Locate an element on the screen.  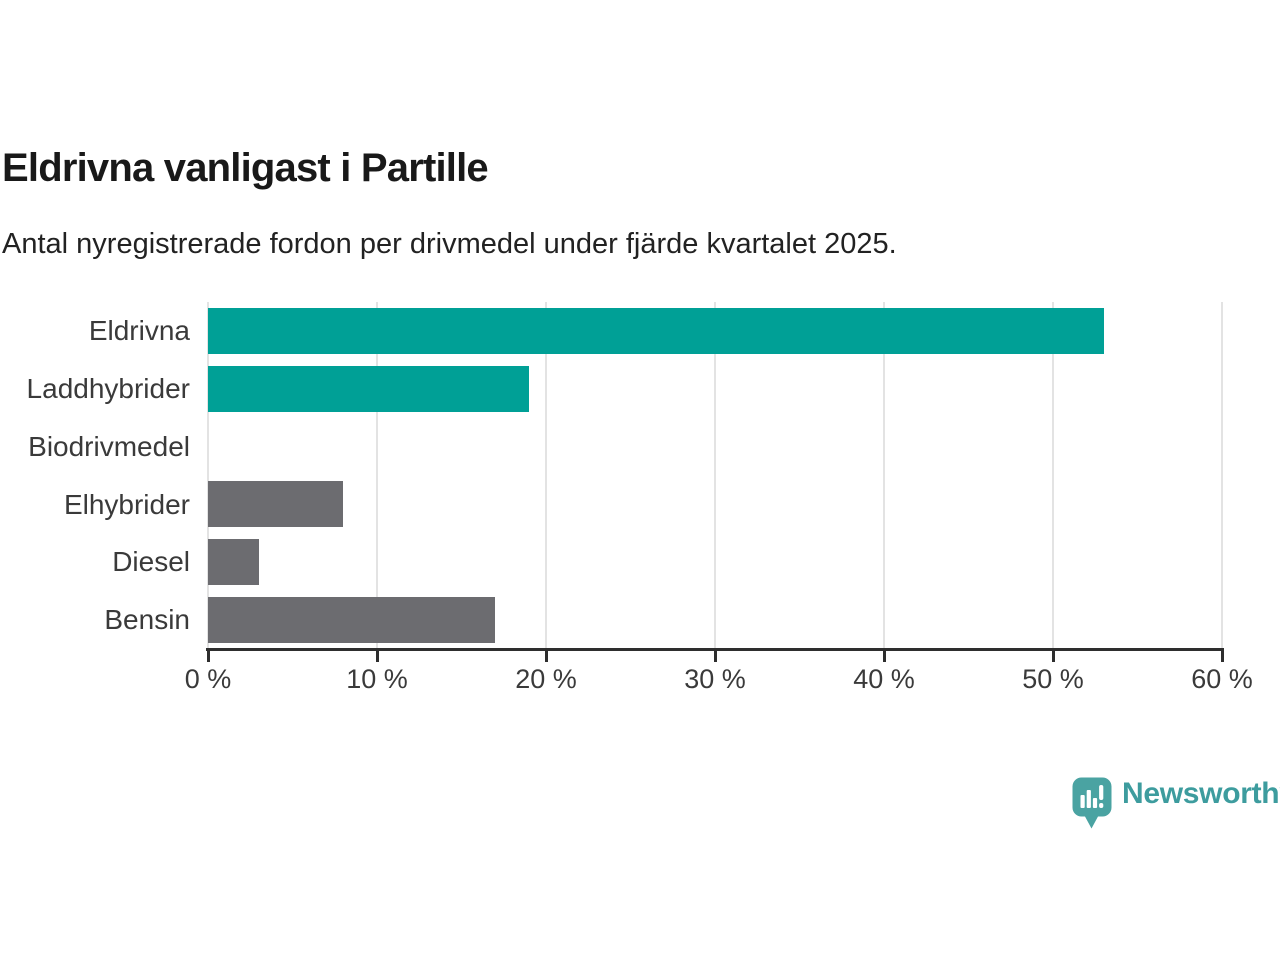
y-axis-label: Laddhybrider is located at coordinates (108, 388).